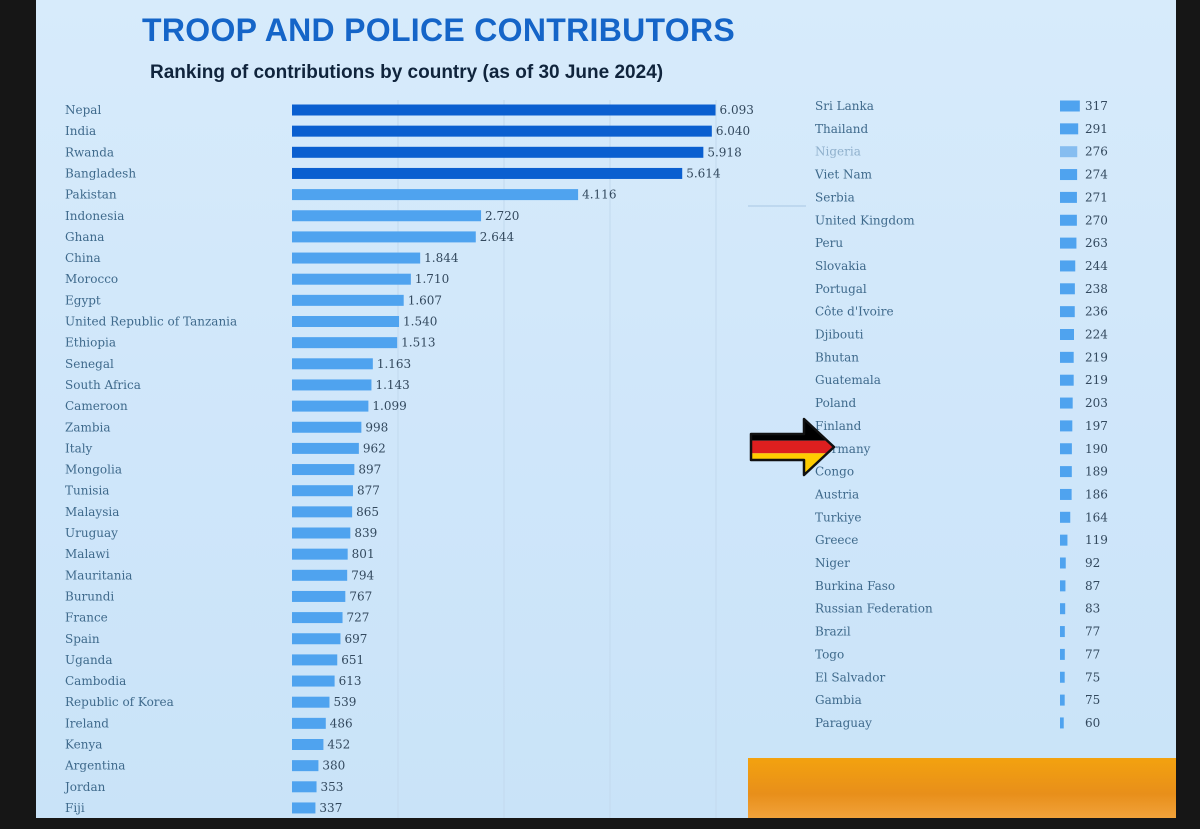  I want to click on right-value-label: 263, so click(1096, 243).